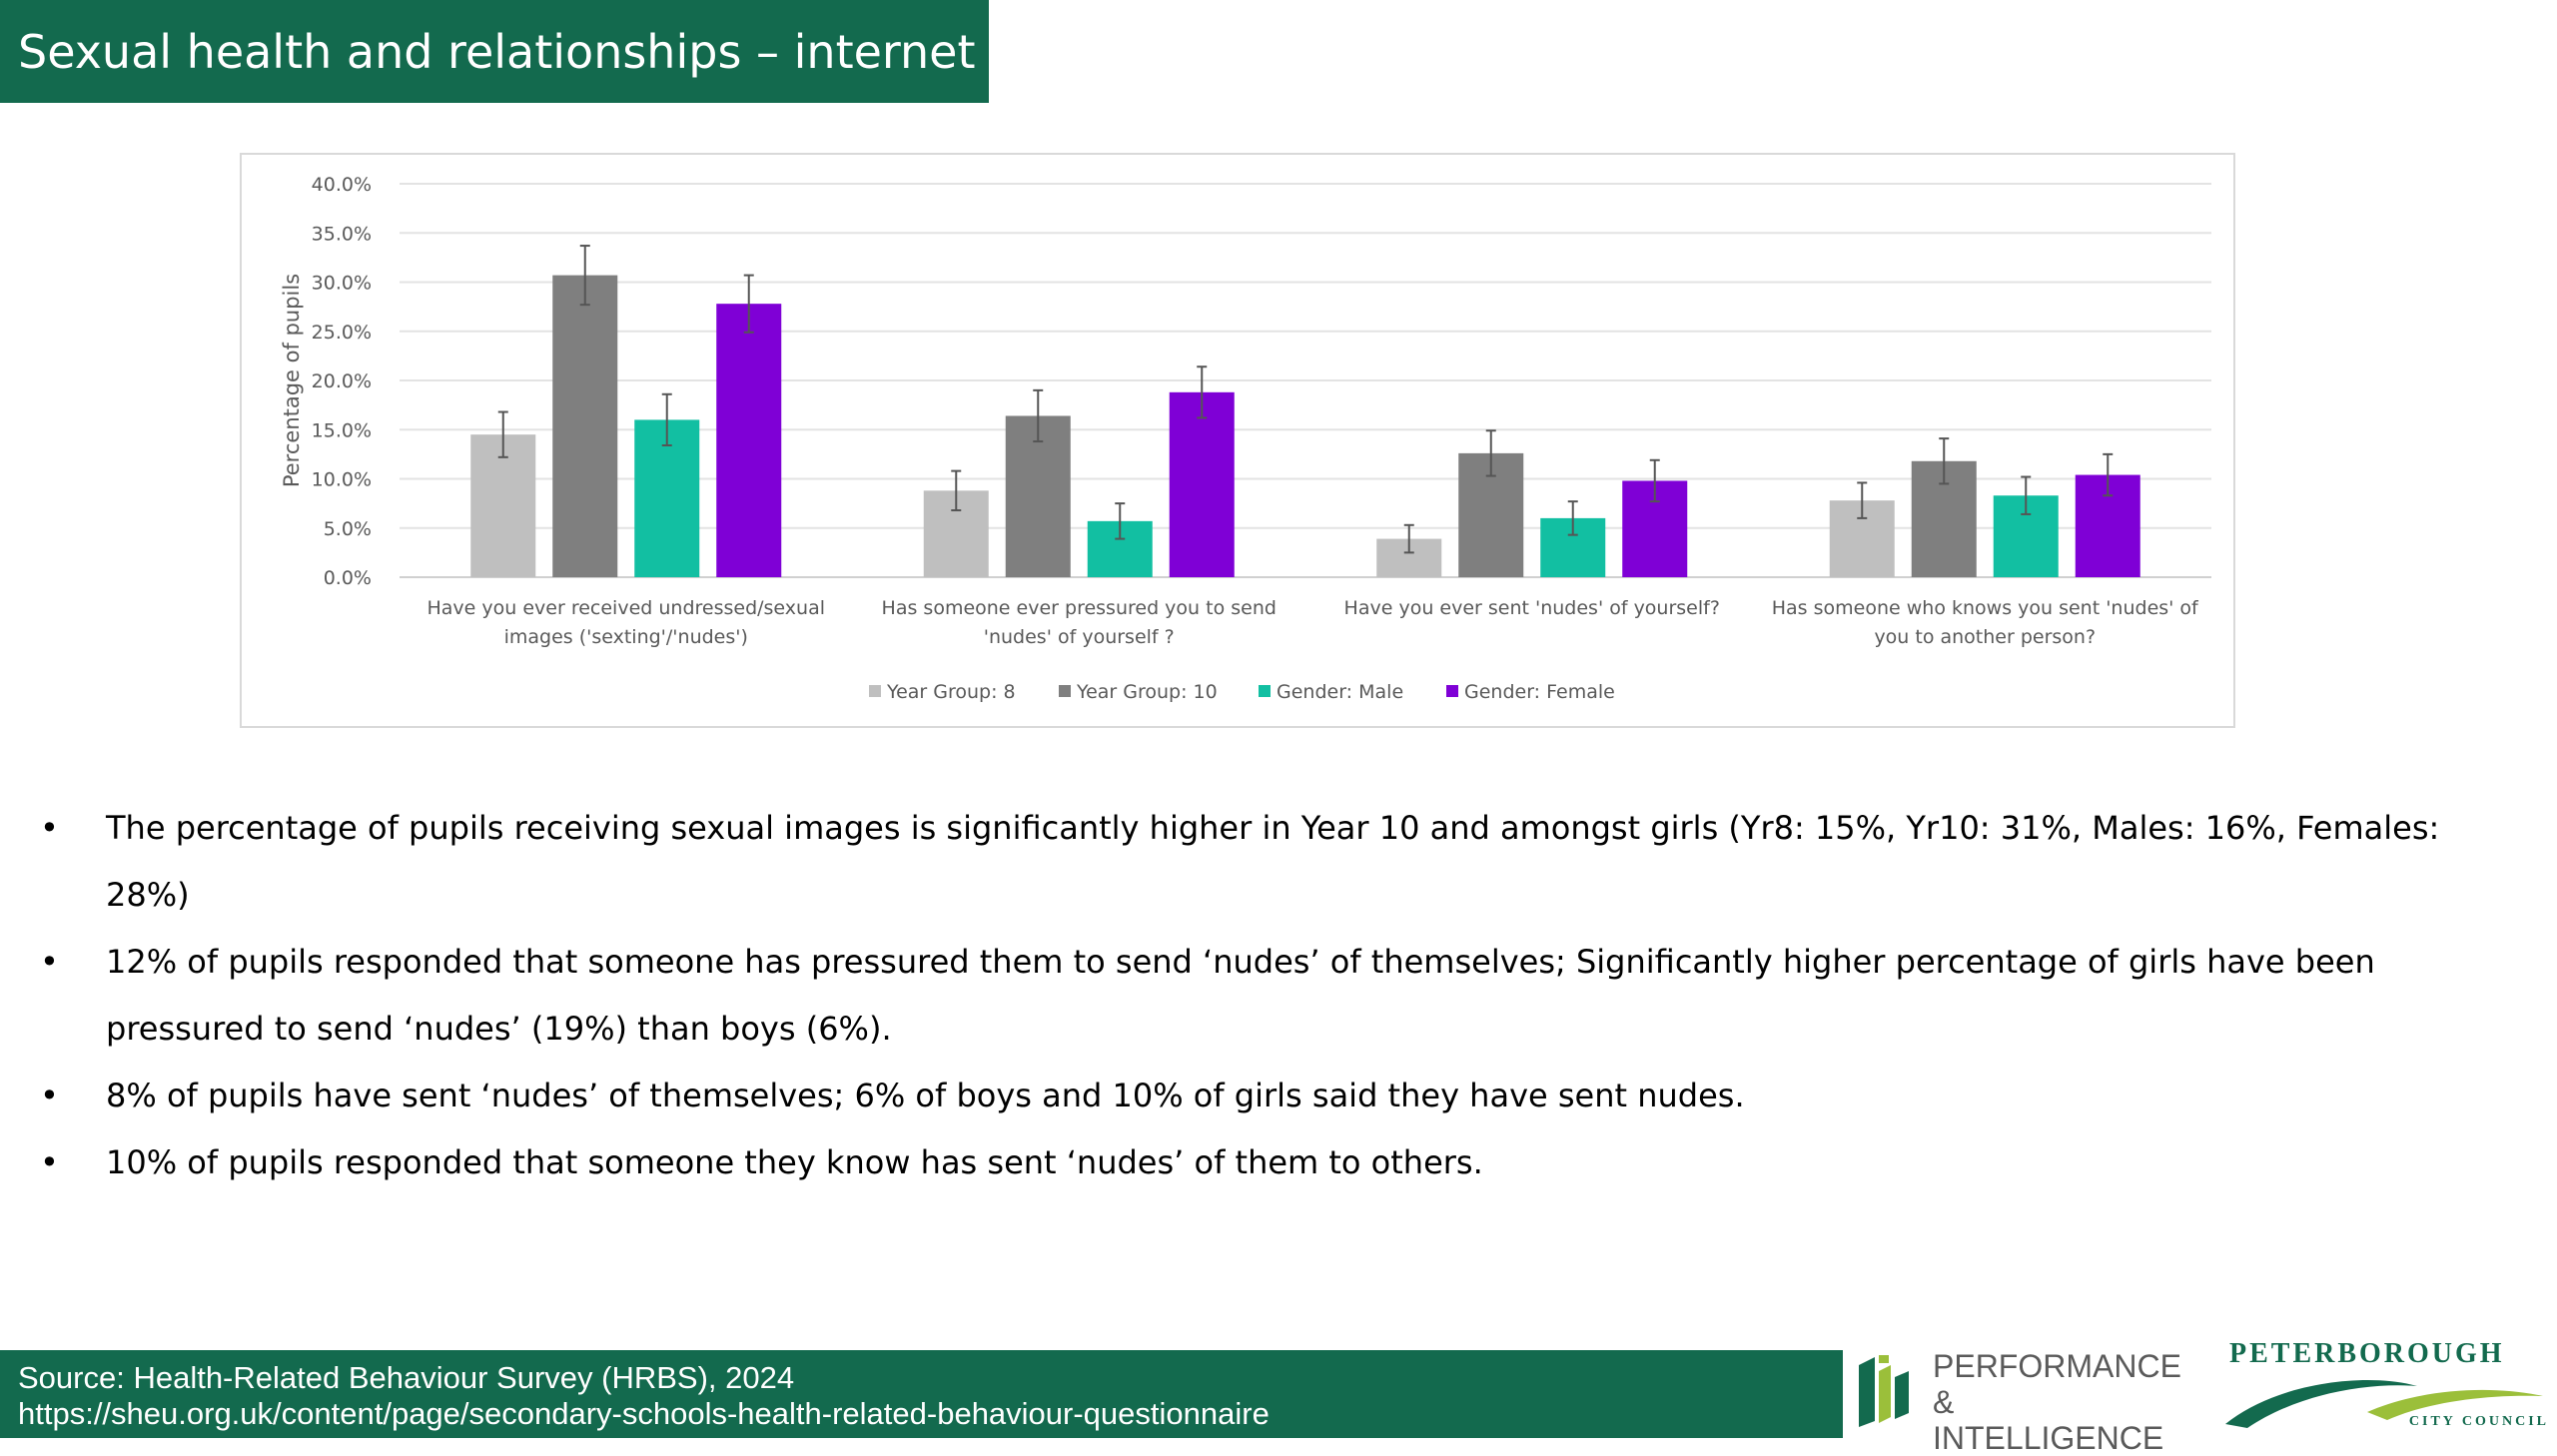 The image size is (2557, 1456). I want to click on peterborough-logo: PETERBOROUGH CITY COUNCIL, so click(2387, 1386).